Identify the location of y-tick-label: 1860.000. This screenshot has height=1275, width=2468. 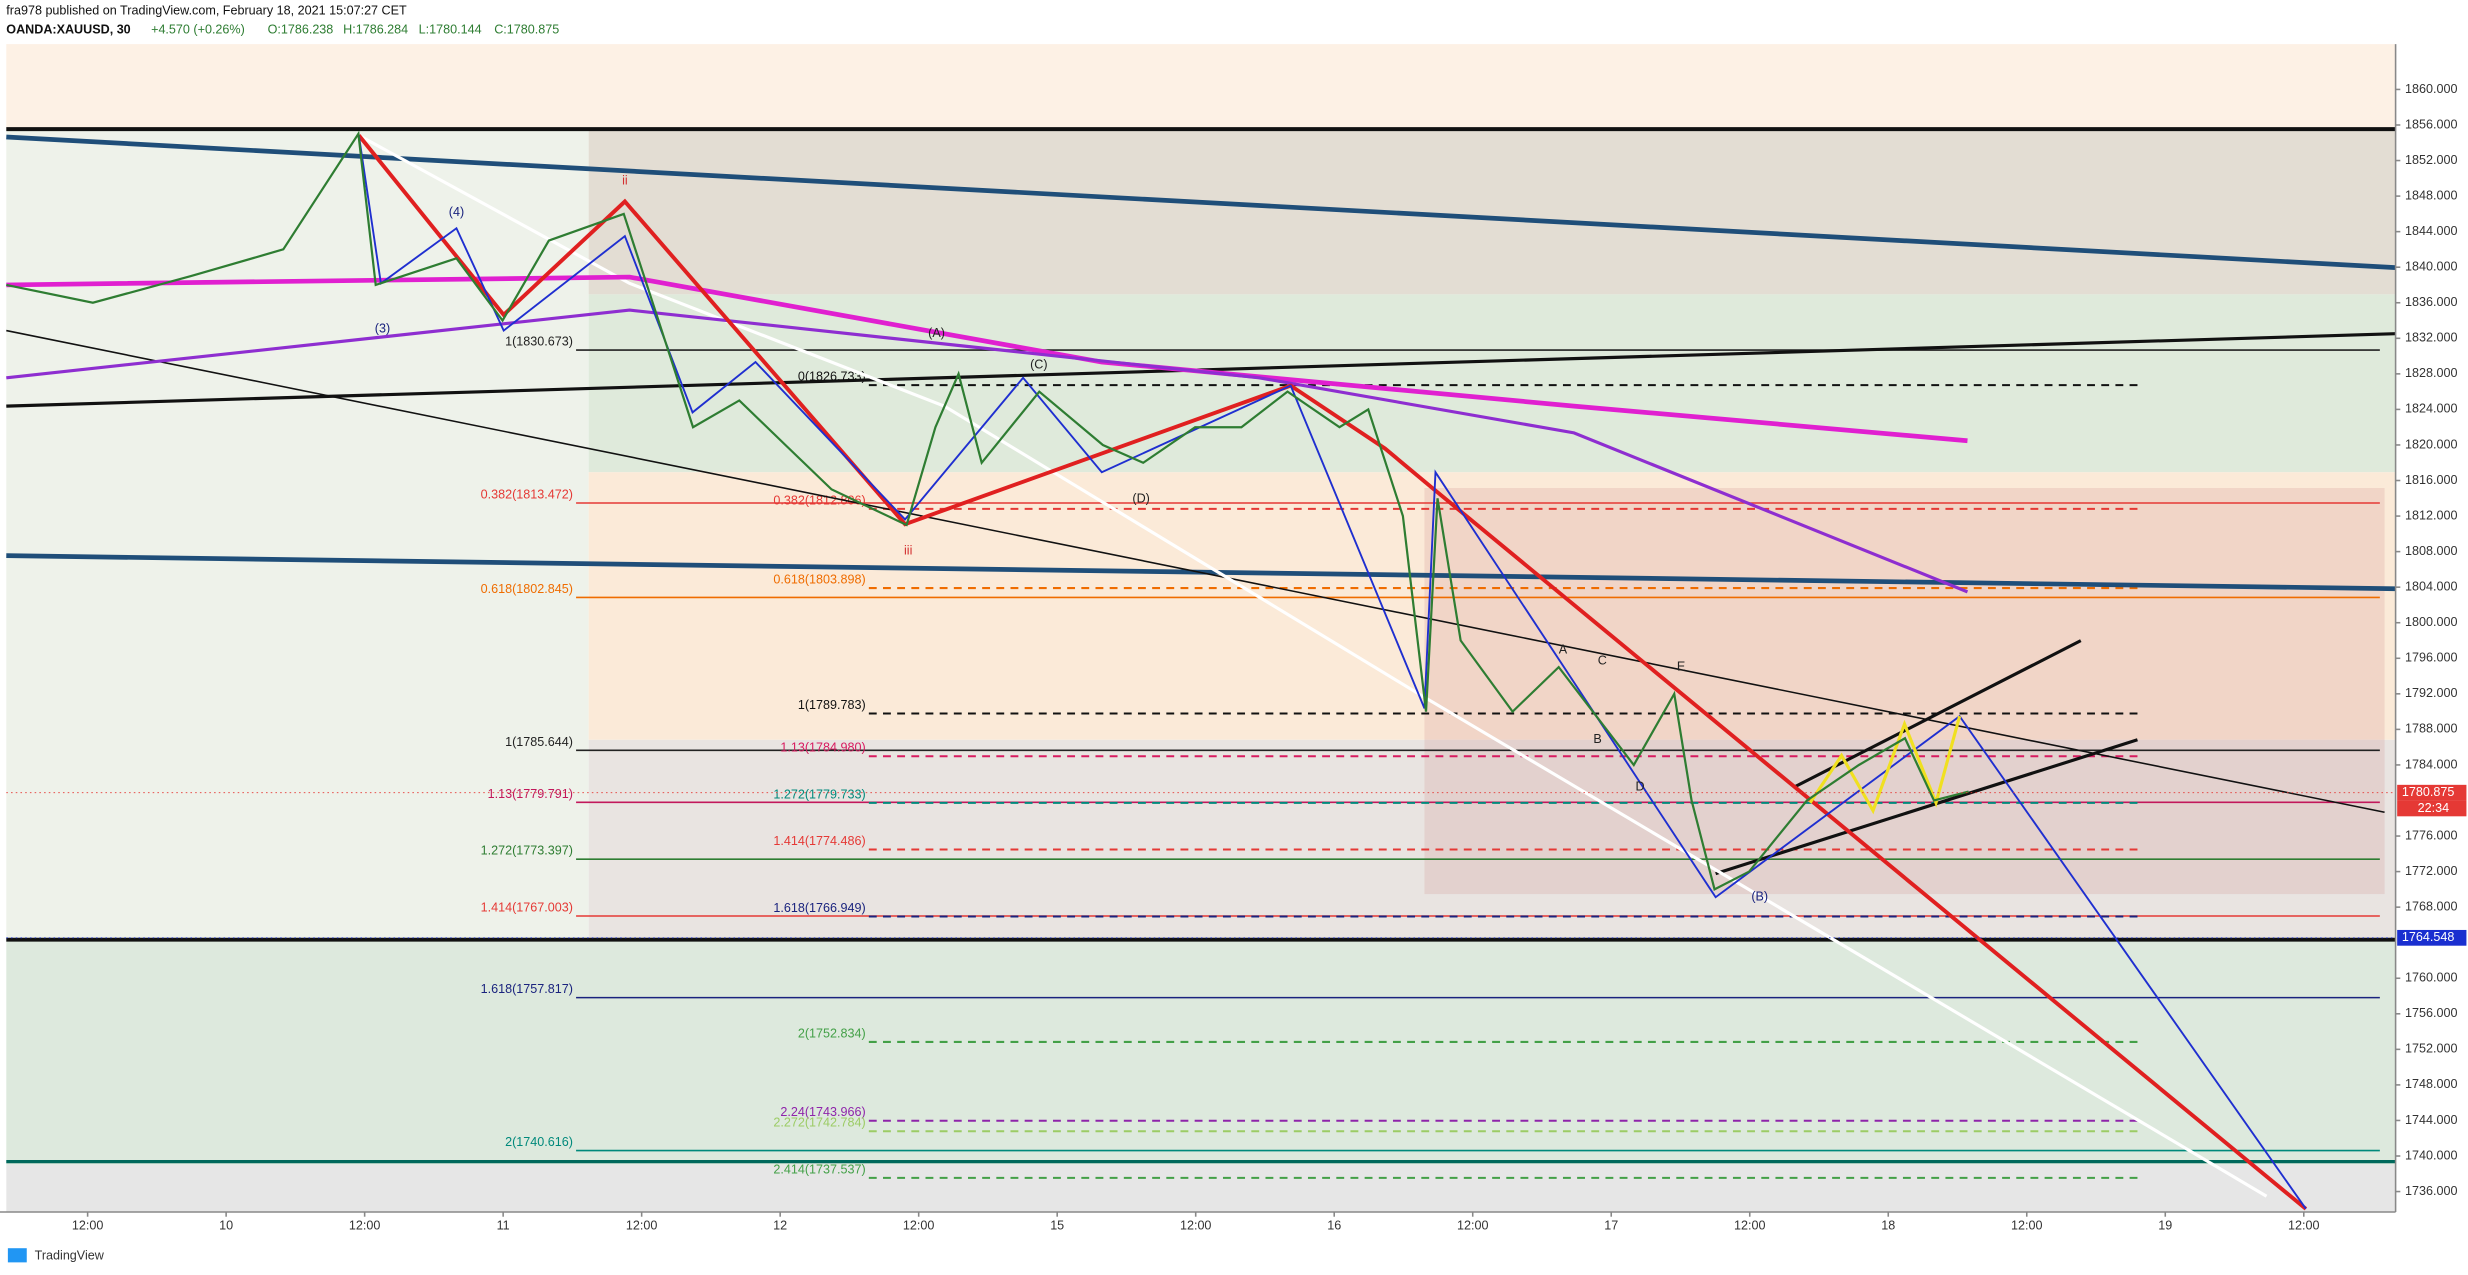
(2431, 89).